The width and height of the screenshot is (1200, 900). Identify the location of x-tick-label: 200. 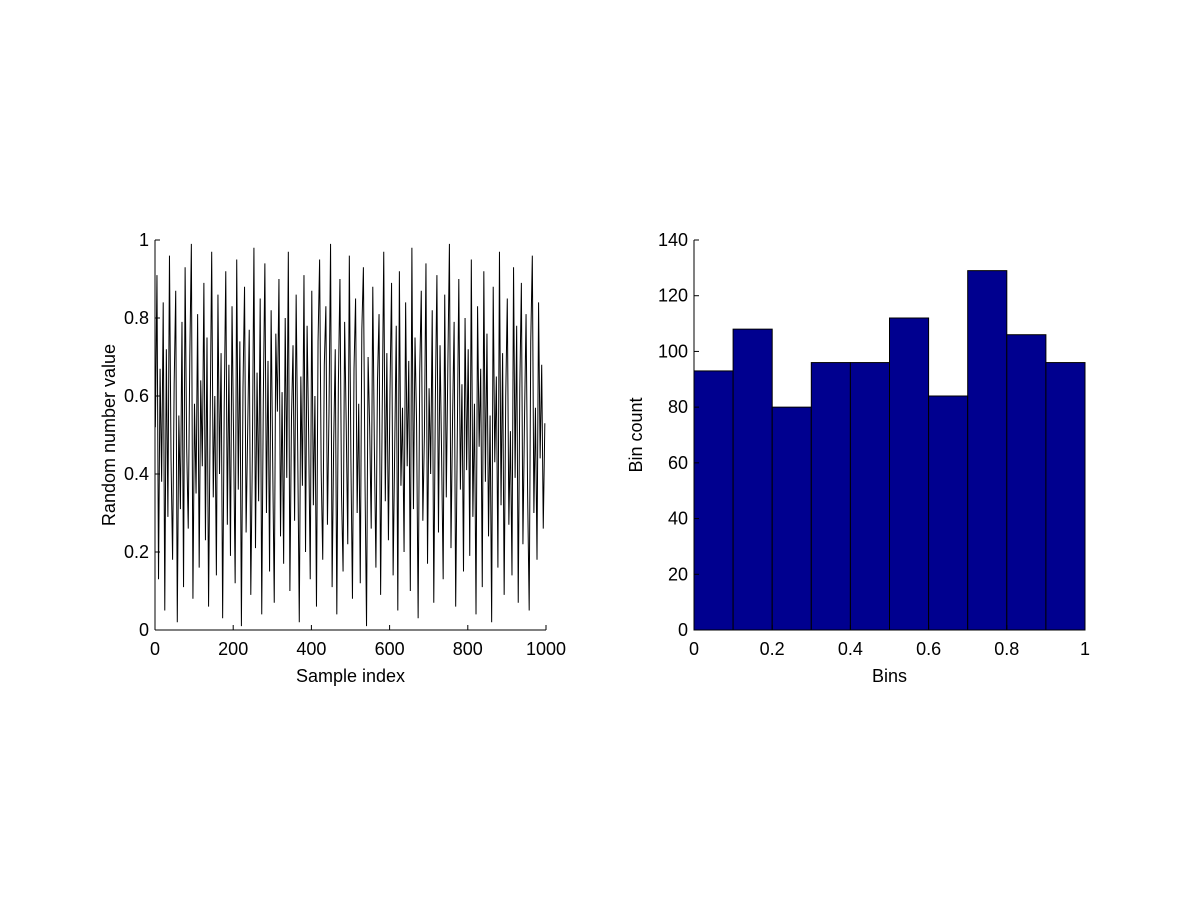
(233, 649).